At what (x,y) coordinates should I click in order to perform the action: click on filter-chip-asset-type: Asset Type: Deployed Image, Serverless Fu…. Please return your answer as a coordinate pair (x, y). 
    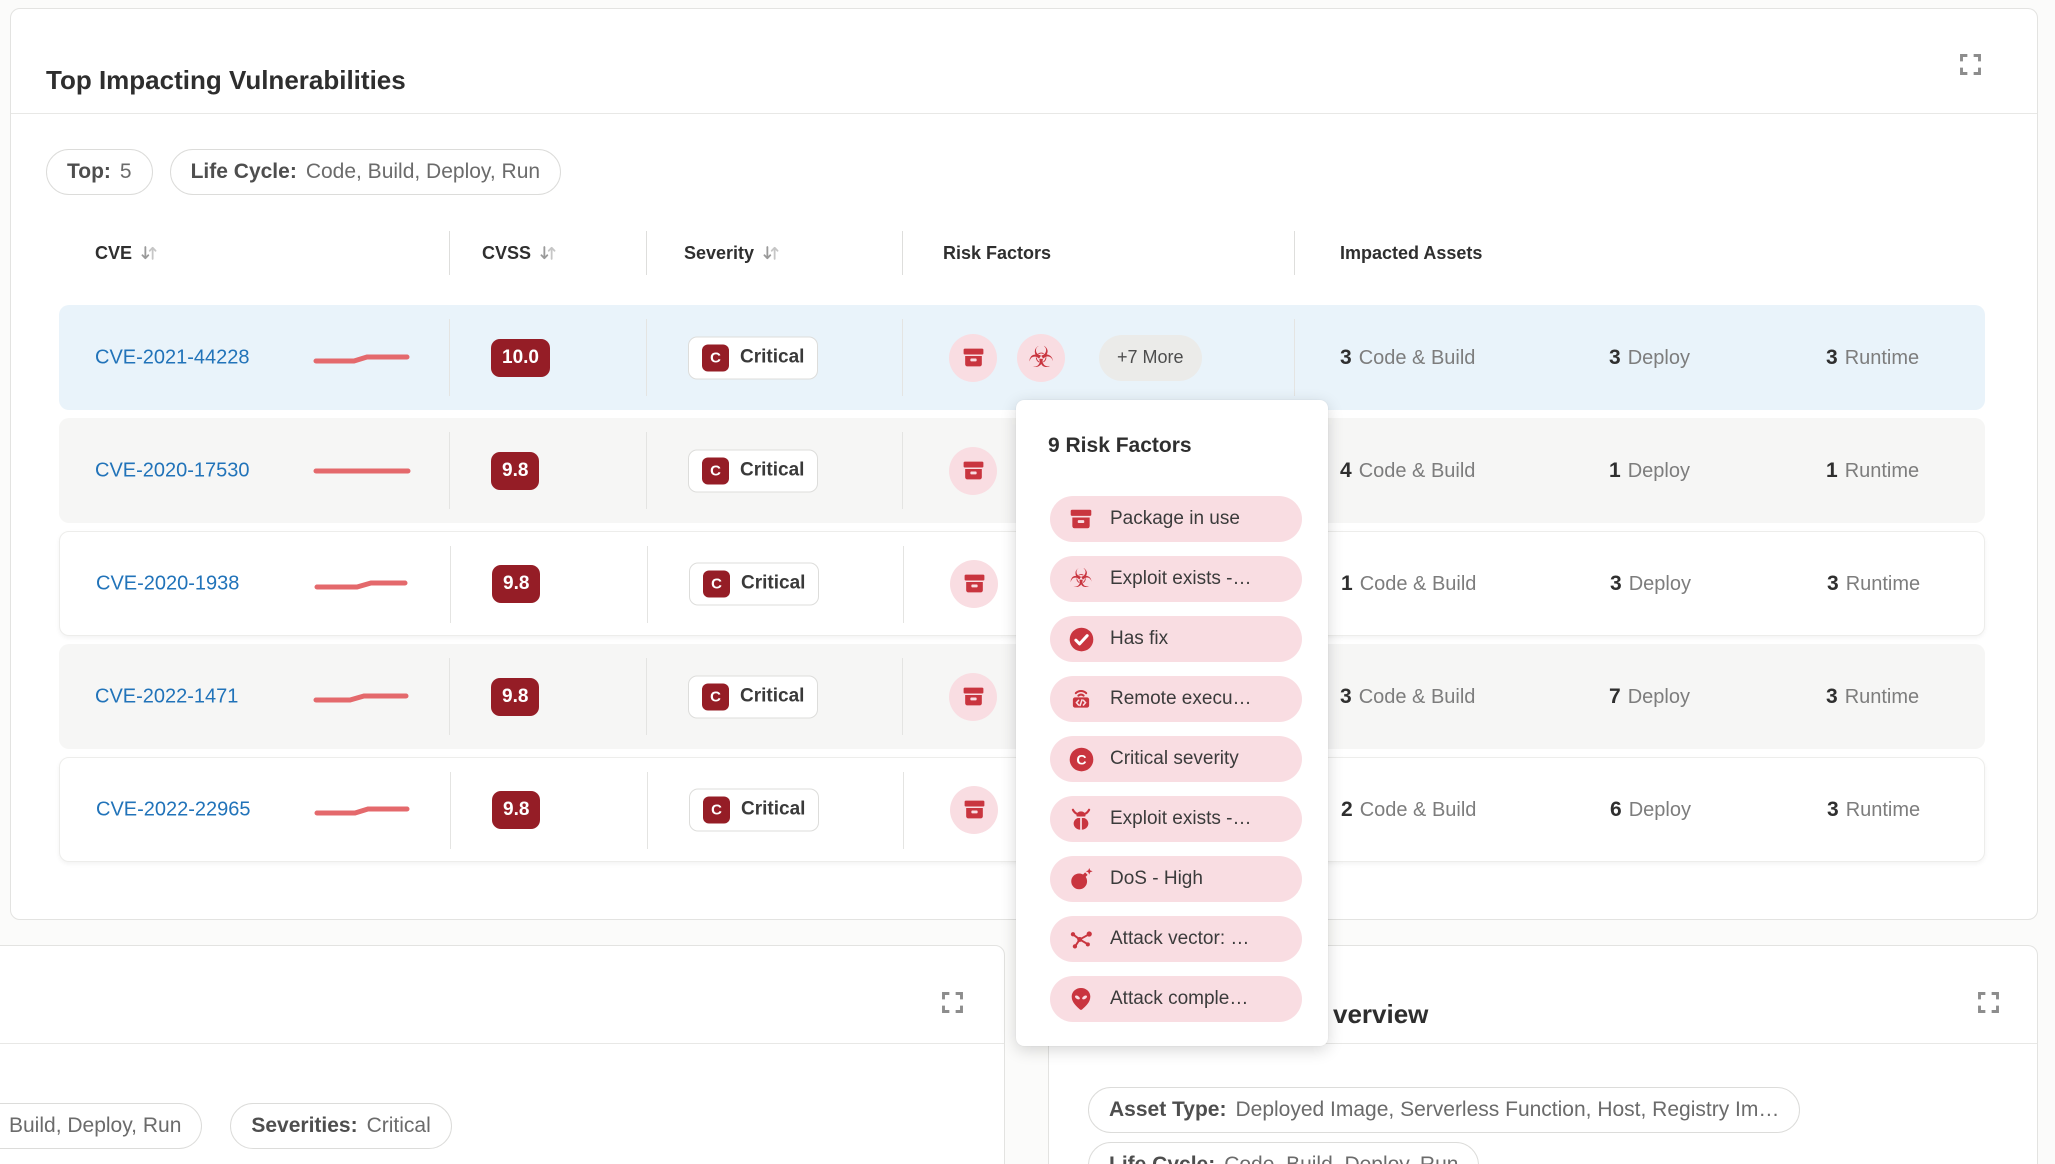
    Looking at the image, I should click on (1444, 1110).